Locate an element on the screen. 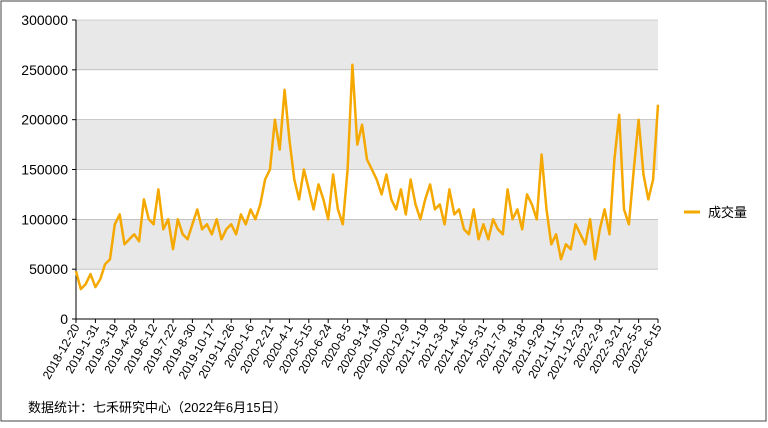  y-tick-label: 300000 is located at coordinates (44, 20).